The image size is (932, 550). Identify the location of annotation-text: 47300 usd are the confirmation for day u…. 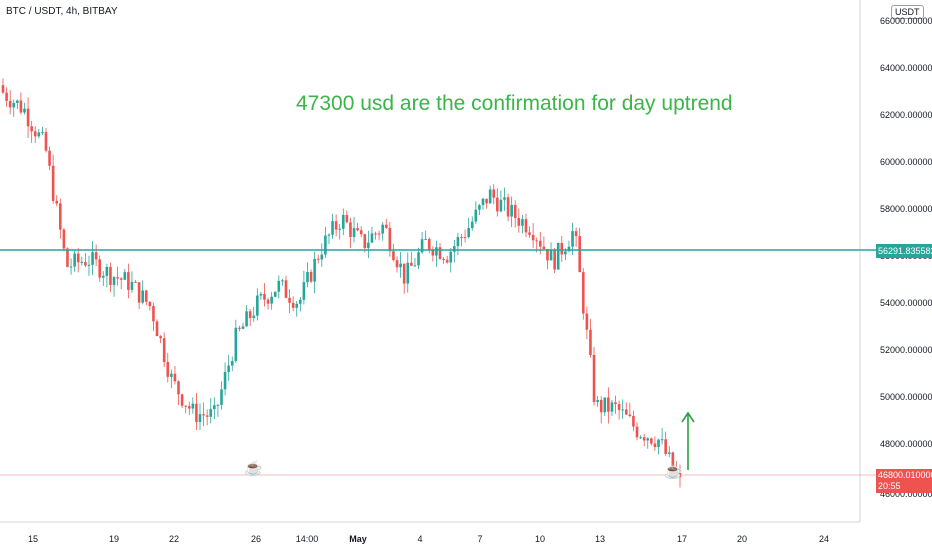
(514, 103).